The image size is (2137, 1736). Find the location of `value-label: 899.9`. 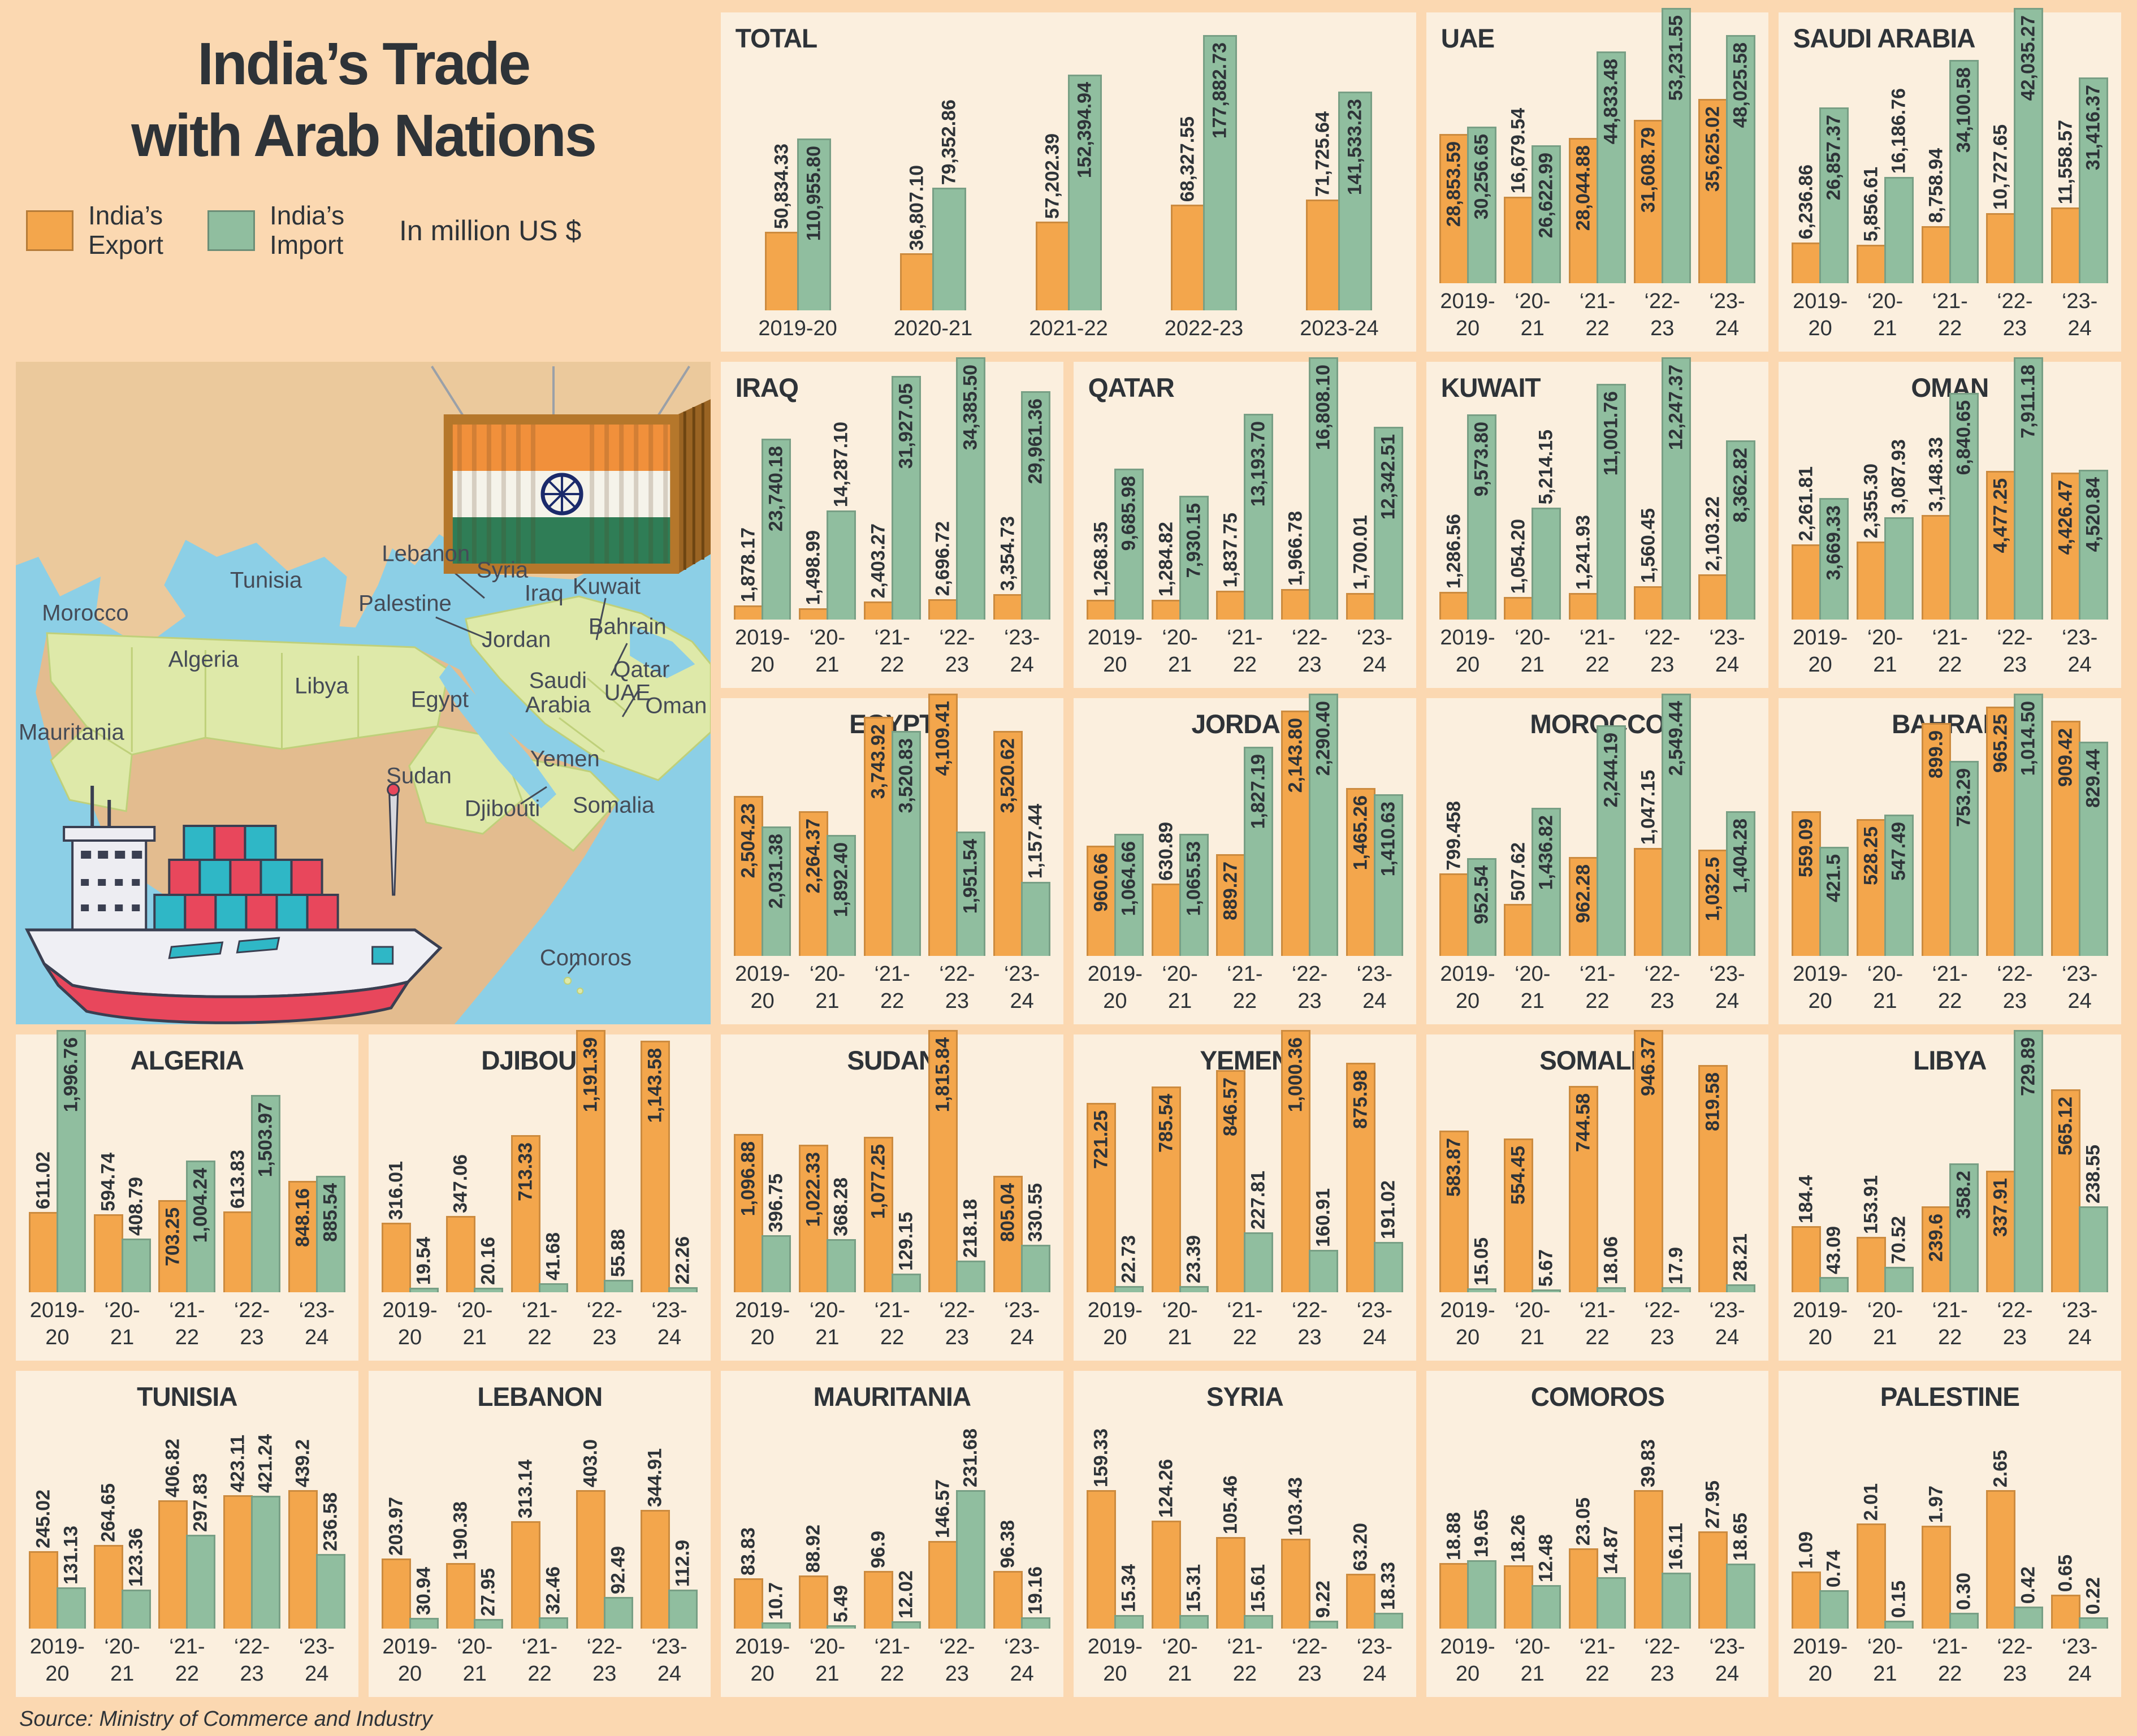

value-label: 899.9 is located at coordinates (1936, 754).